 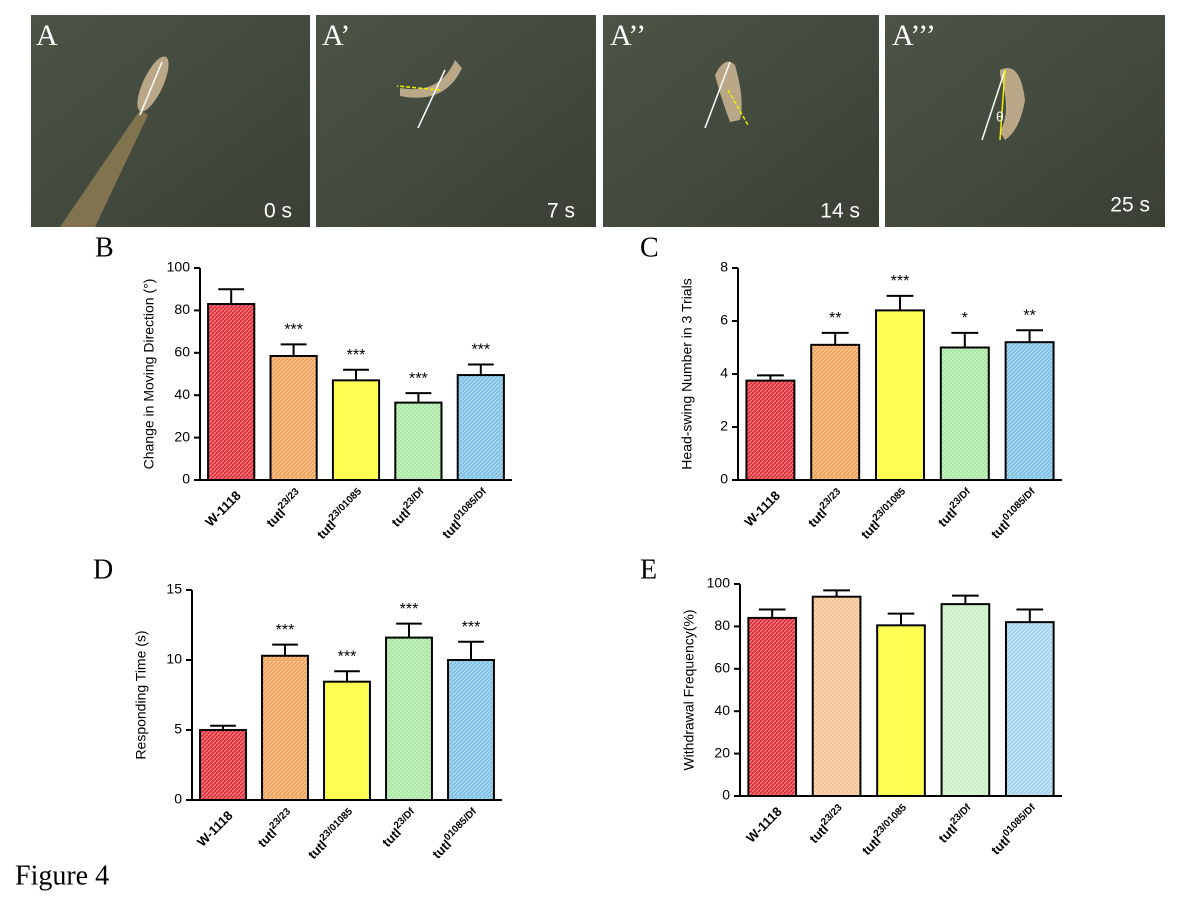 What do you see at coordinates (965, 318) in the screenshot?
I see `significance: *` at bounding box center [965, 318].